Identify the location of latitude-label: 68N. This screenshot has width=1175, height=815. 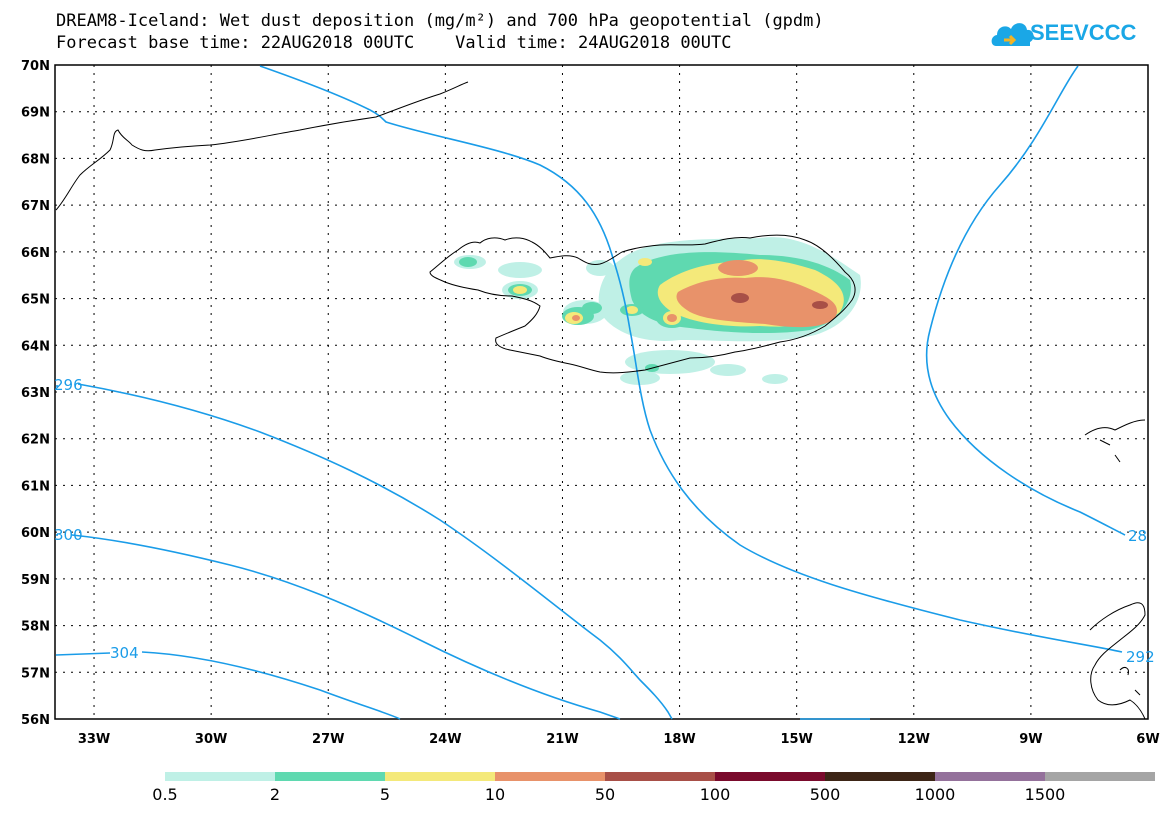
(35, 159).